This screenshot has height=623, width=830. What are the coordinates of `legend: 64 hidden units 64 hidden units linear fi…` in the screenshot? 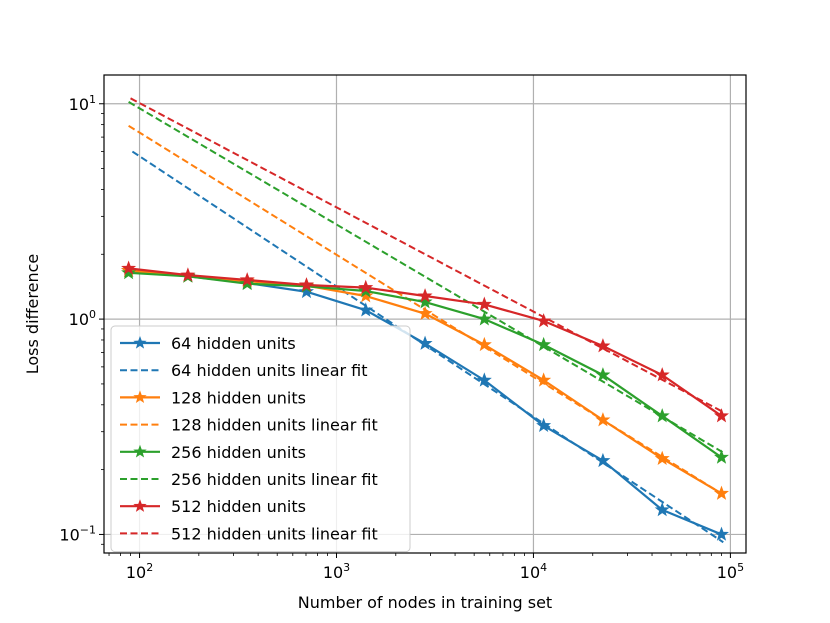 It's located at (260, 439).